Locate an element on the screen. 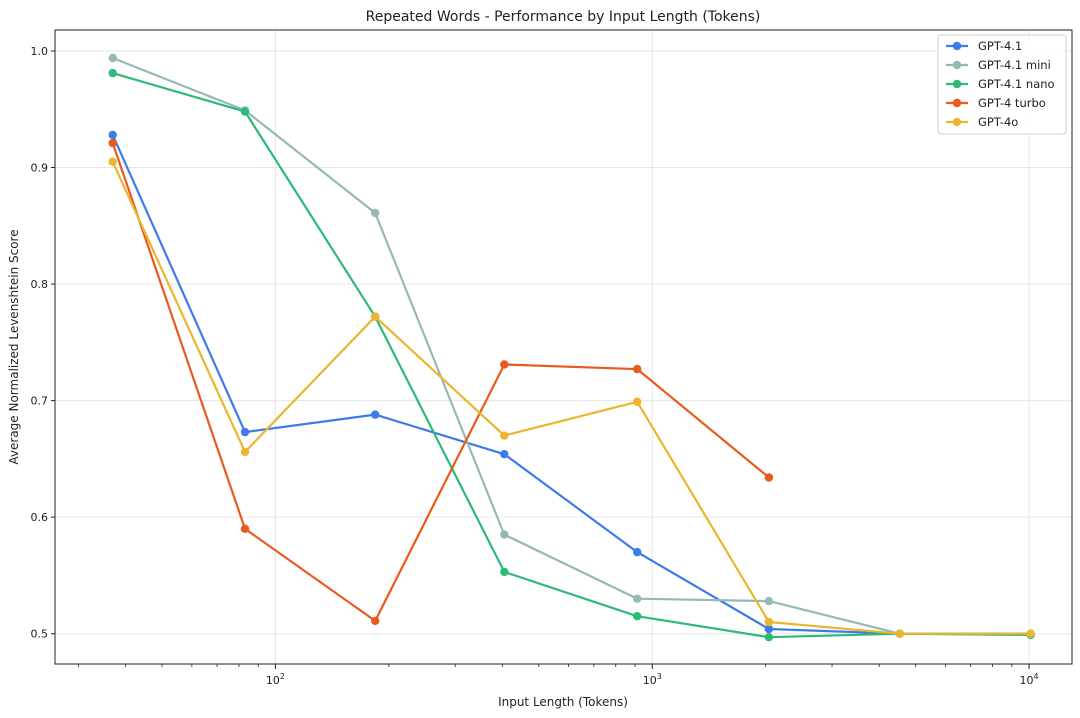  legend-label: GPT-4.1 nano is located at coordinates (1016, 84).